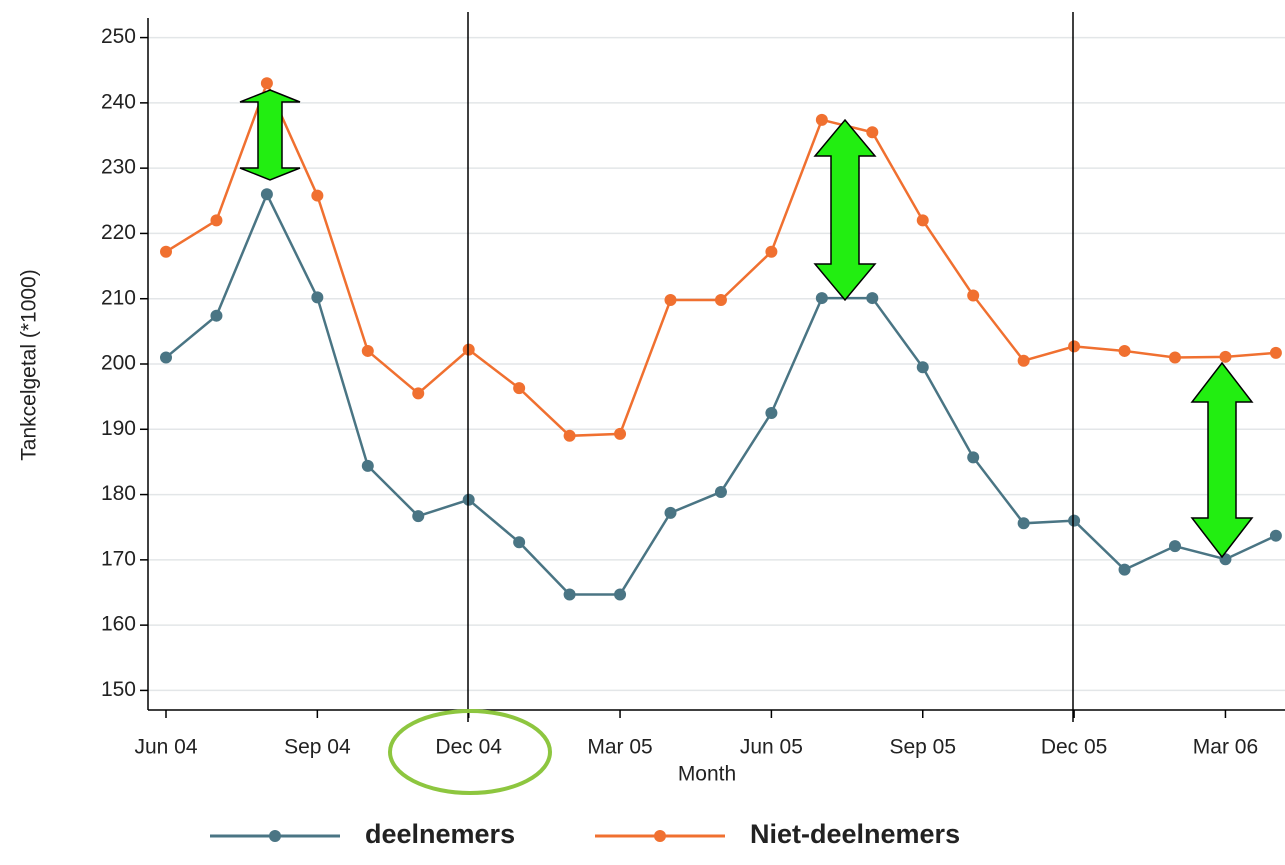 The width and height of the screenshot is (1285, 865). Describe the element at coordinates (118, 624) in the screenshot. I see `y-tick-label: 160` at that location.